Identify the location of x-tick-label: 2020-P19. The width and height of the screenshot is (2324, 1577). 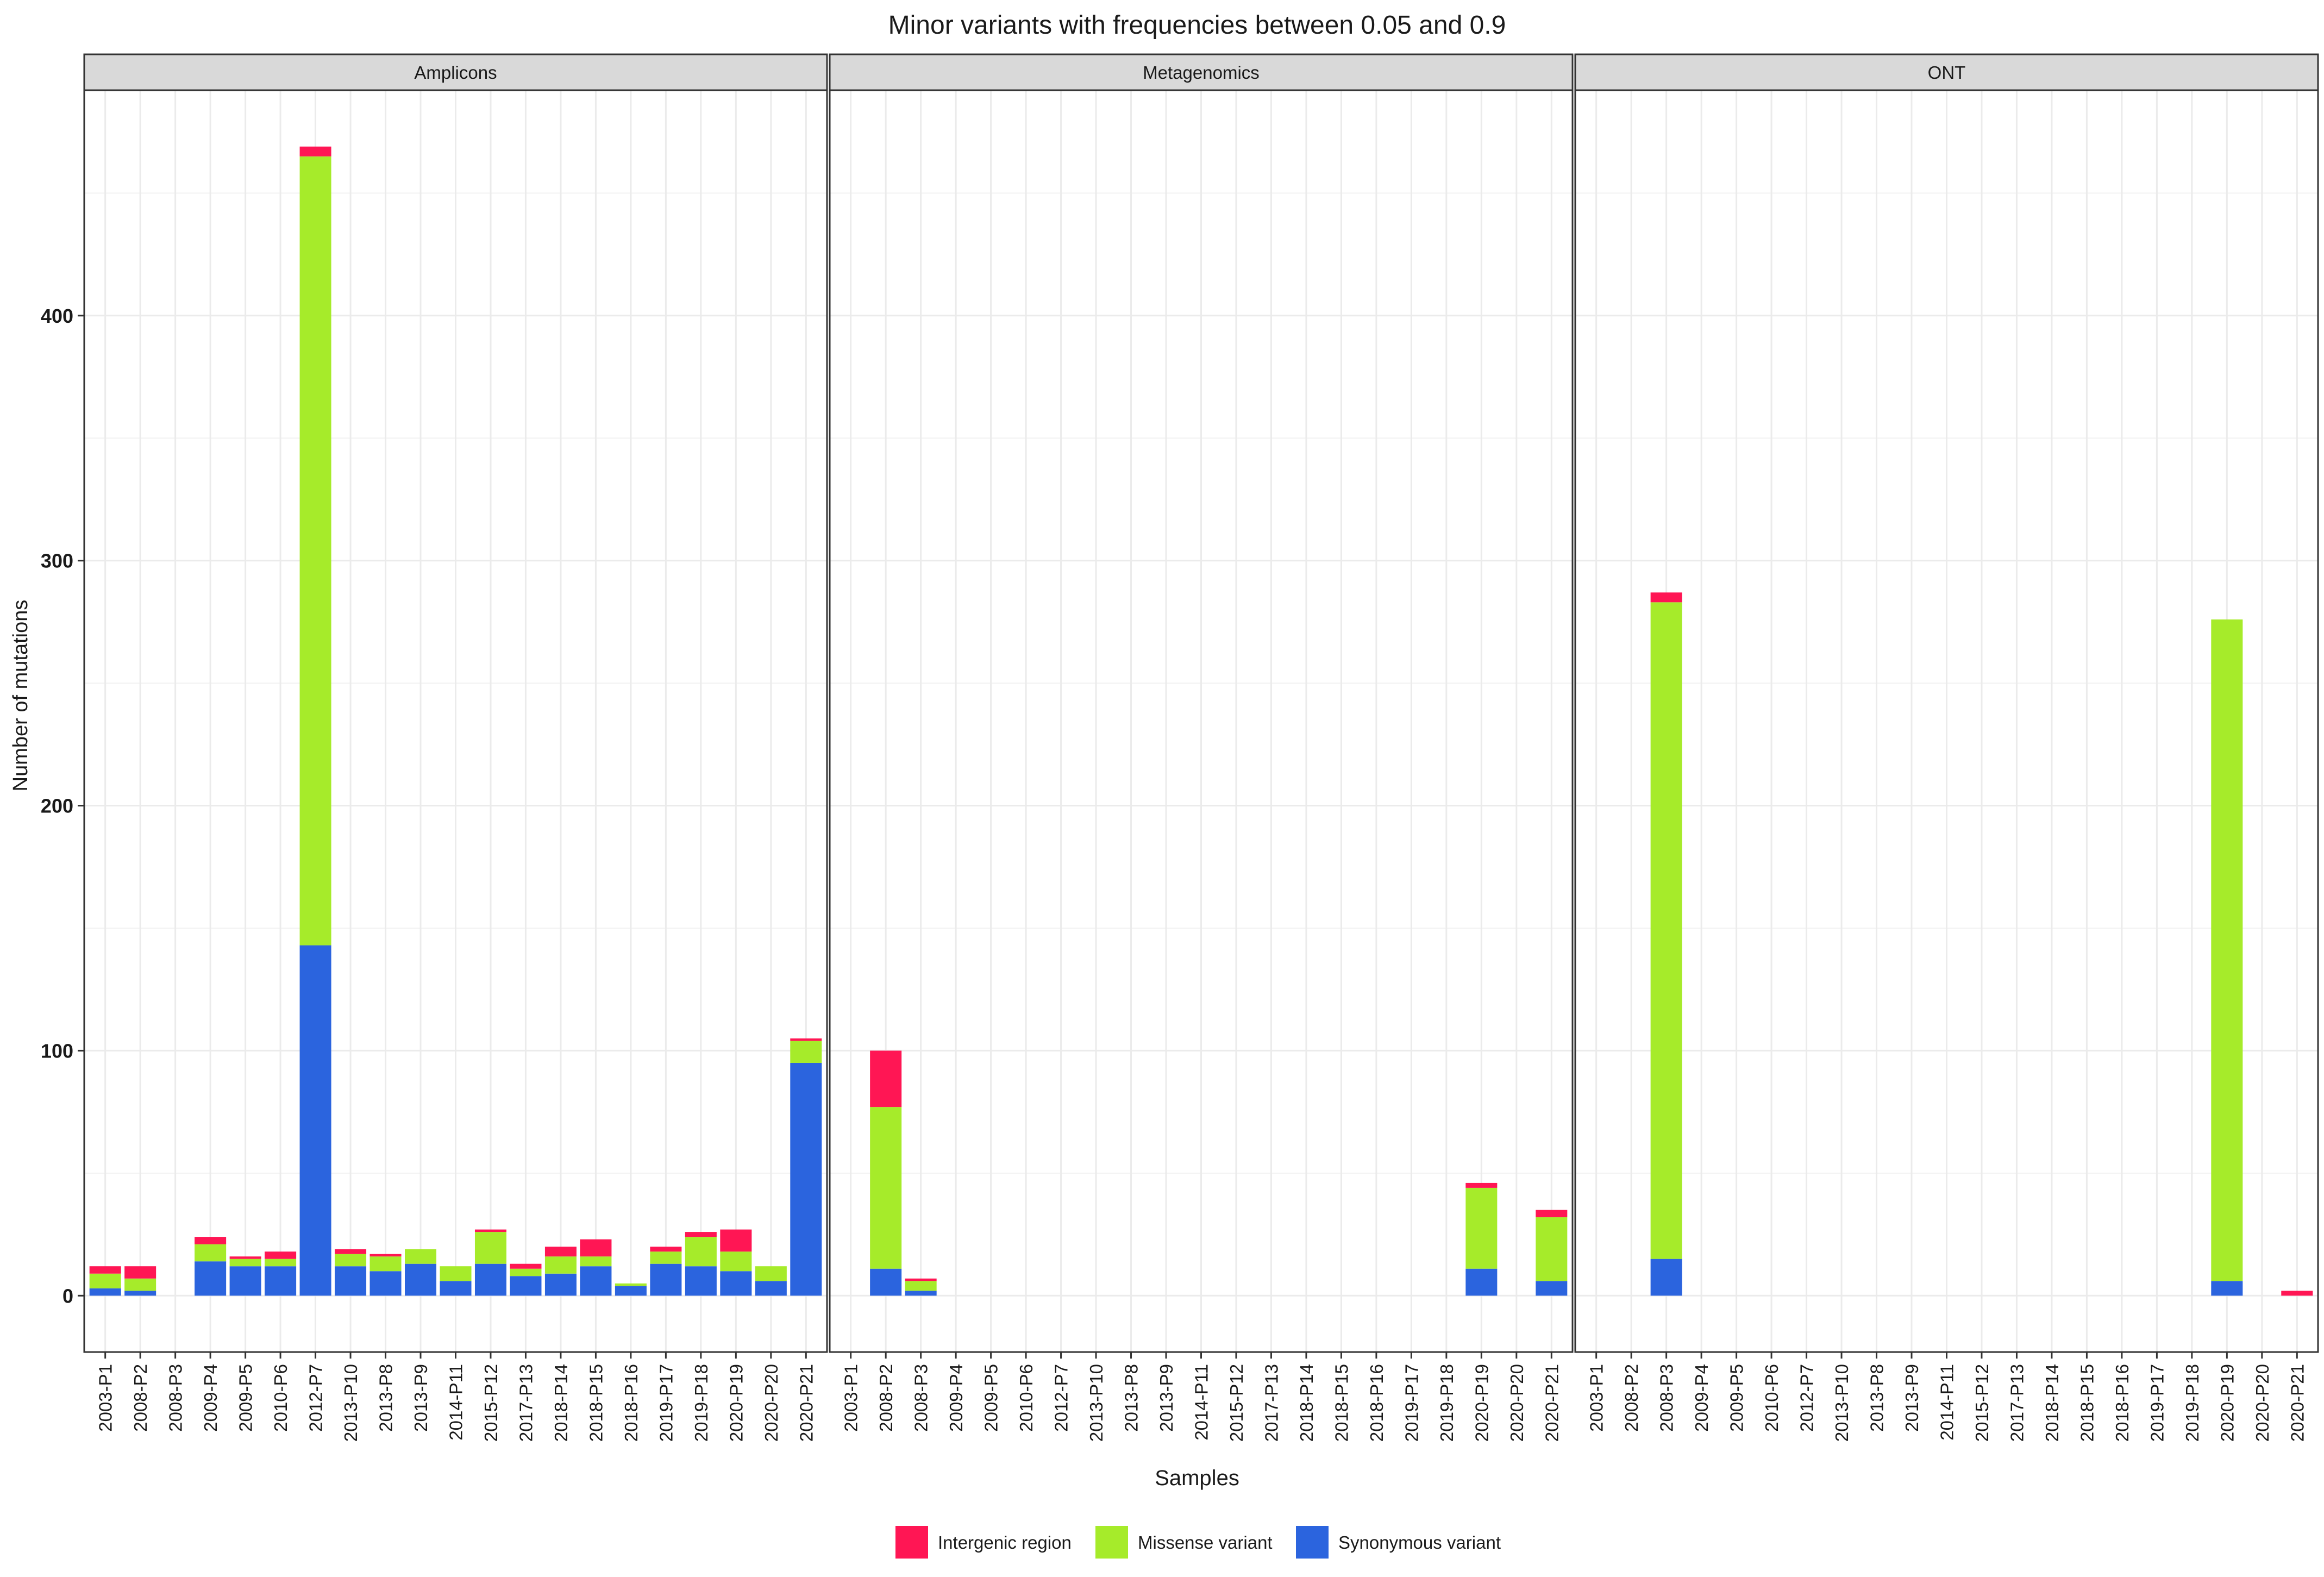
(1481, 1403).